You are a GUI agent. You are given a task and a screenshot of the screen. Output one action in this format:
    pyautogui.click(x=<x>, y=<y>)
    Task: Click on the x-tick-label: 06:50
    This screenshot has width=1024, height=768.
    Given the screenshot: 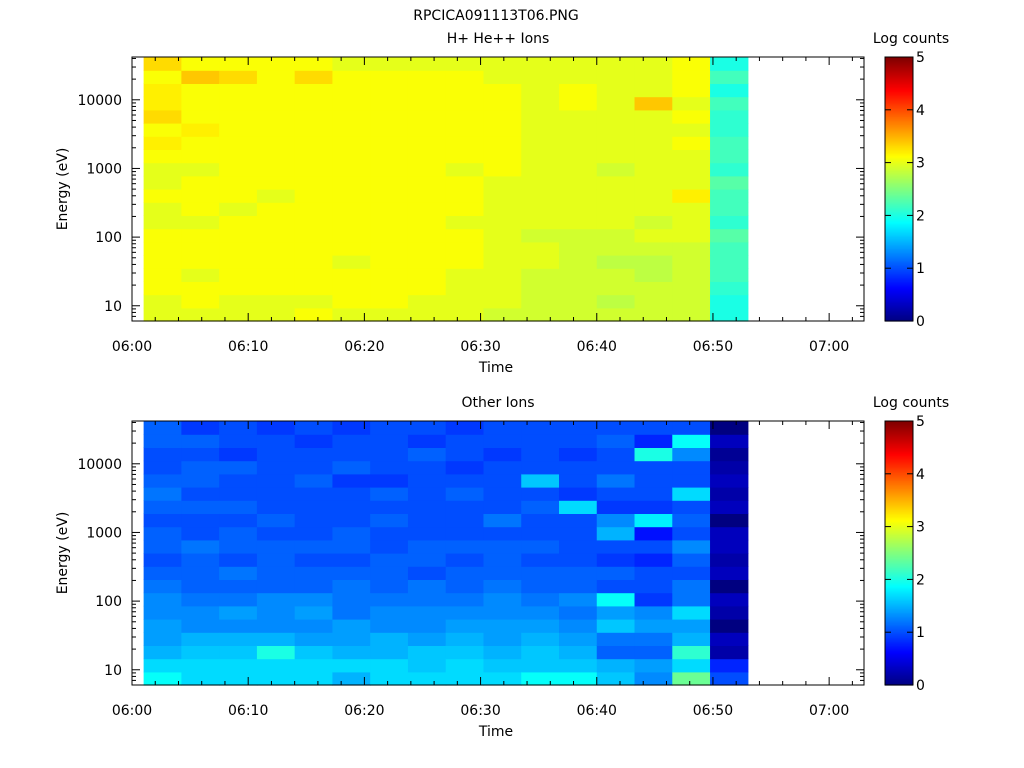 What is the action you would take?
    pyautogui.click(x=713, y=347)
    